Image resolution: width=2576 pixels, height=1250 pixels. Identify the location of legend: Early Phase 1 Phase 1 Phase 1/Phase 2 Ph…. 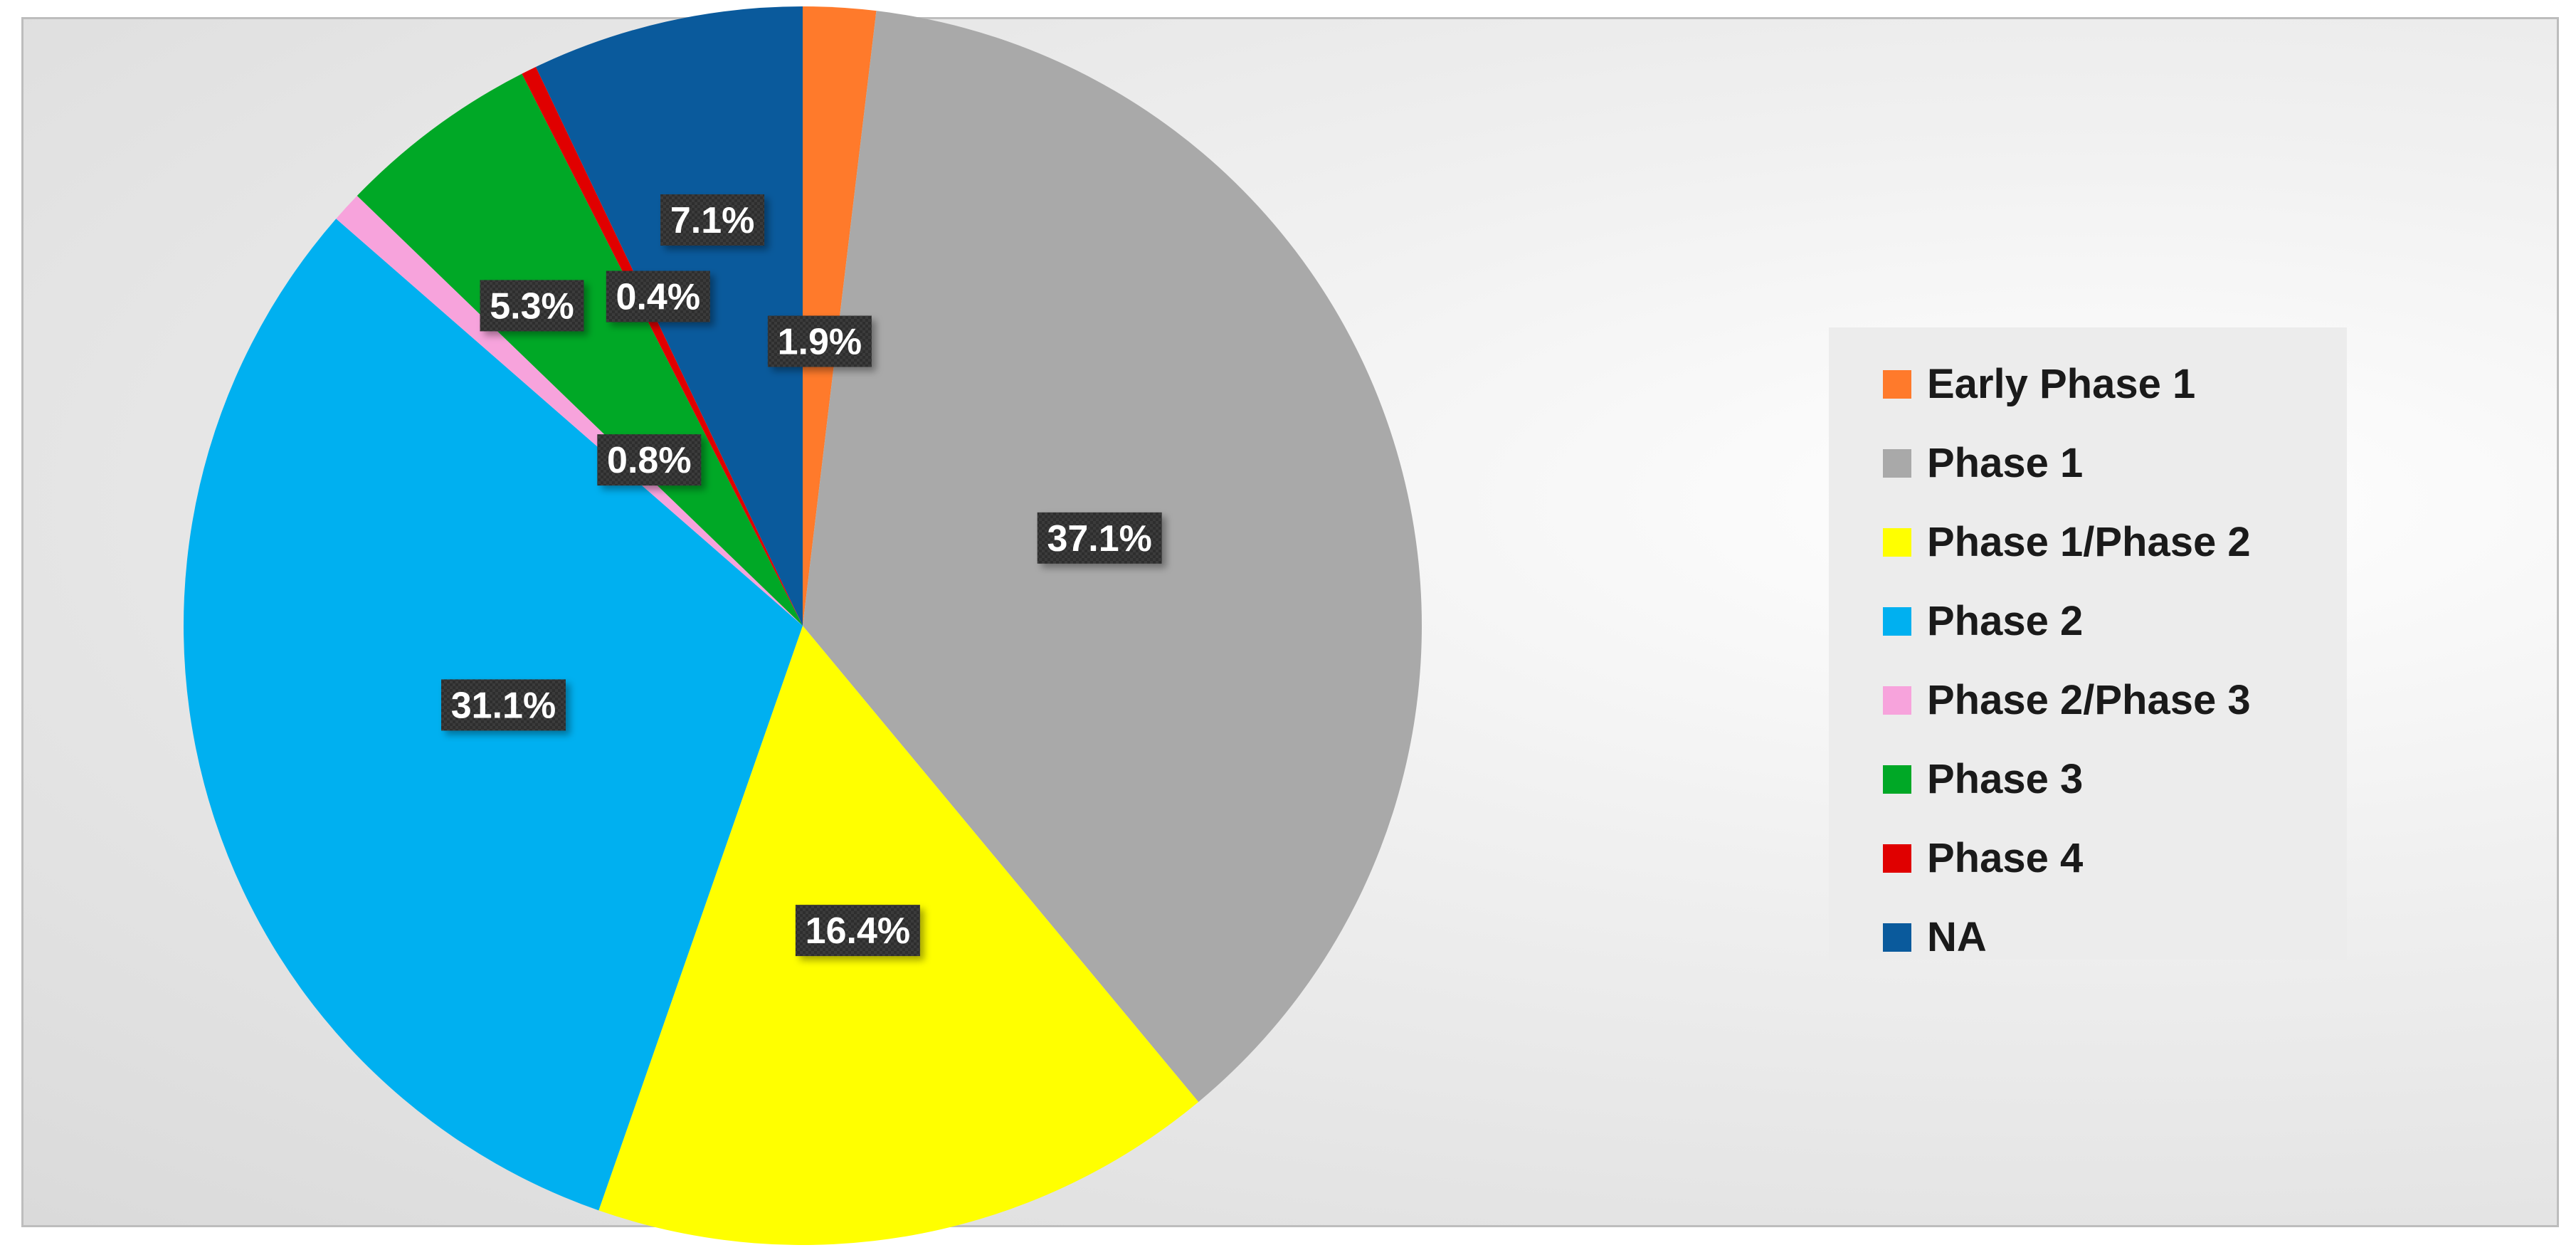
(2088, 644).